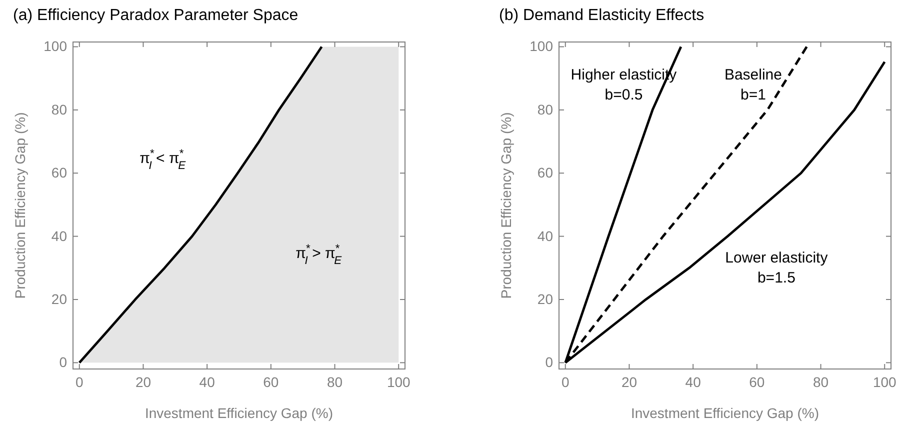 The height and width of the screenshot is (435, 899). I want to click on annotation: Lower elasticity b=1.5, so click(776, 268).